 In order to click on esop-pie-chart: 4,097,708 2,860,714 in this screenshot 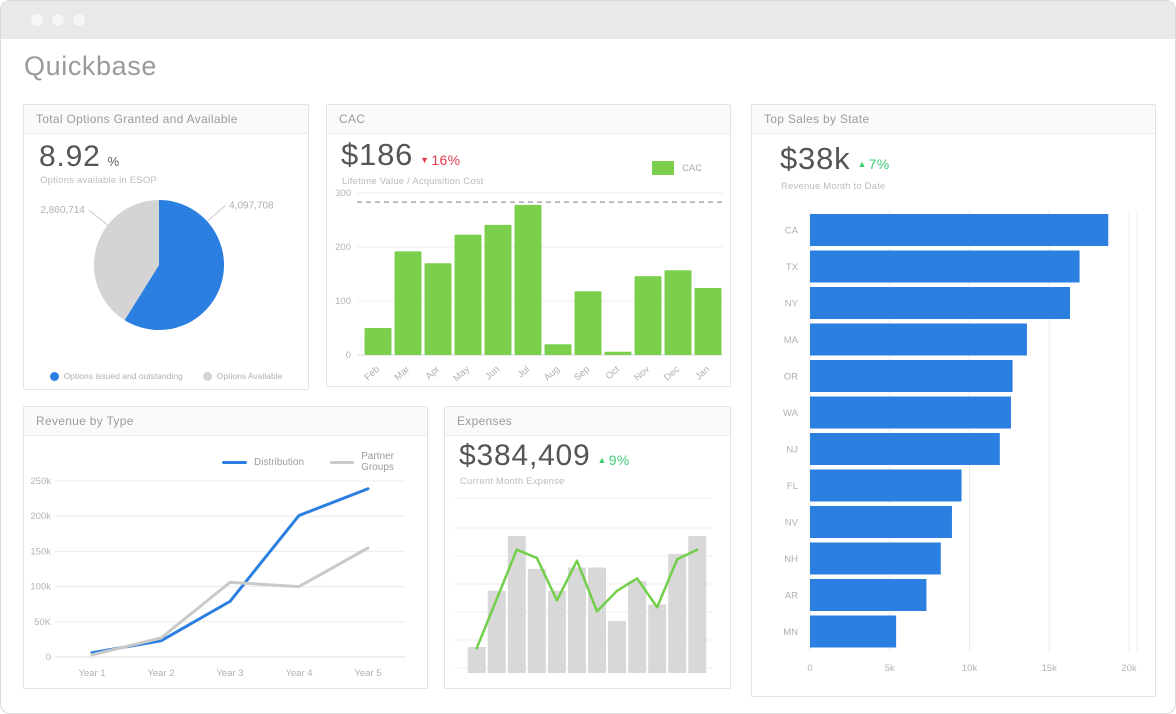, I will do `click(167, 271)`.